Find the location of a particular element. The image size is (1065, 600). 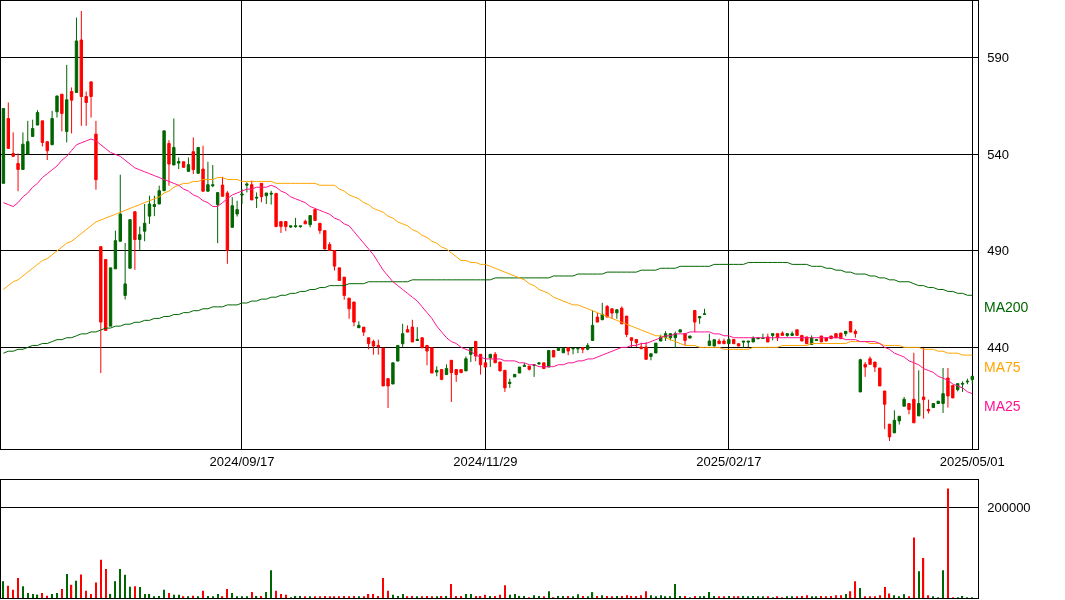

x-tick-label: 2025/05/01 is located at coordinates (972, 461).